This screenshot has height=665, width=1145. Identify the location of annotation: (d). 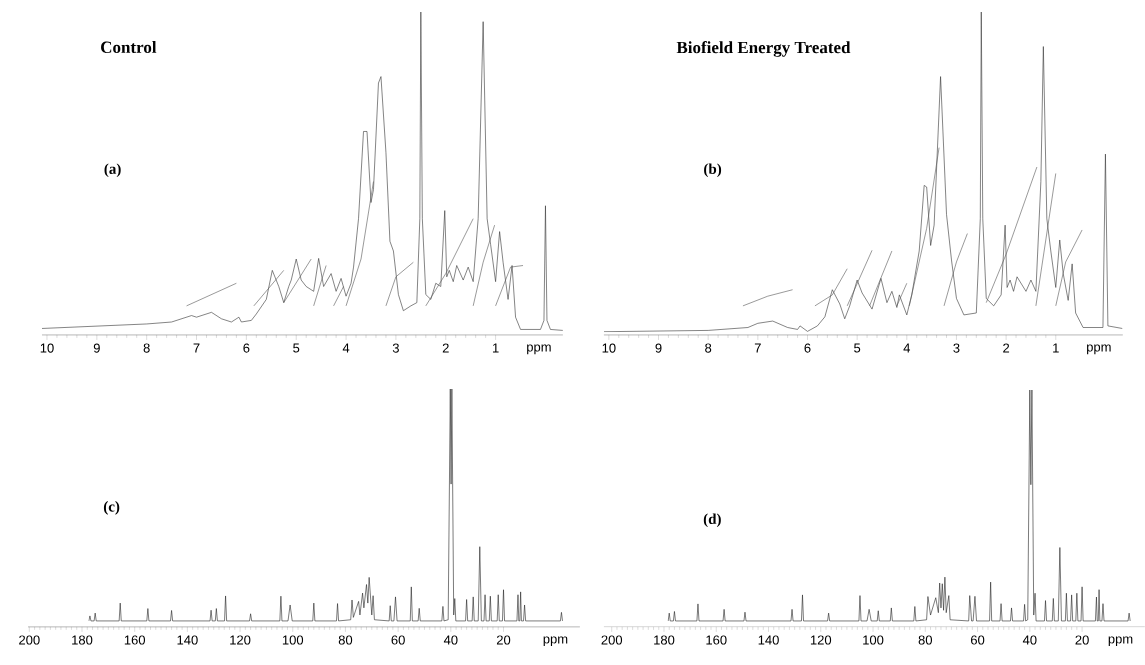
(712, 520).